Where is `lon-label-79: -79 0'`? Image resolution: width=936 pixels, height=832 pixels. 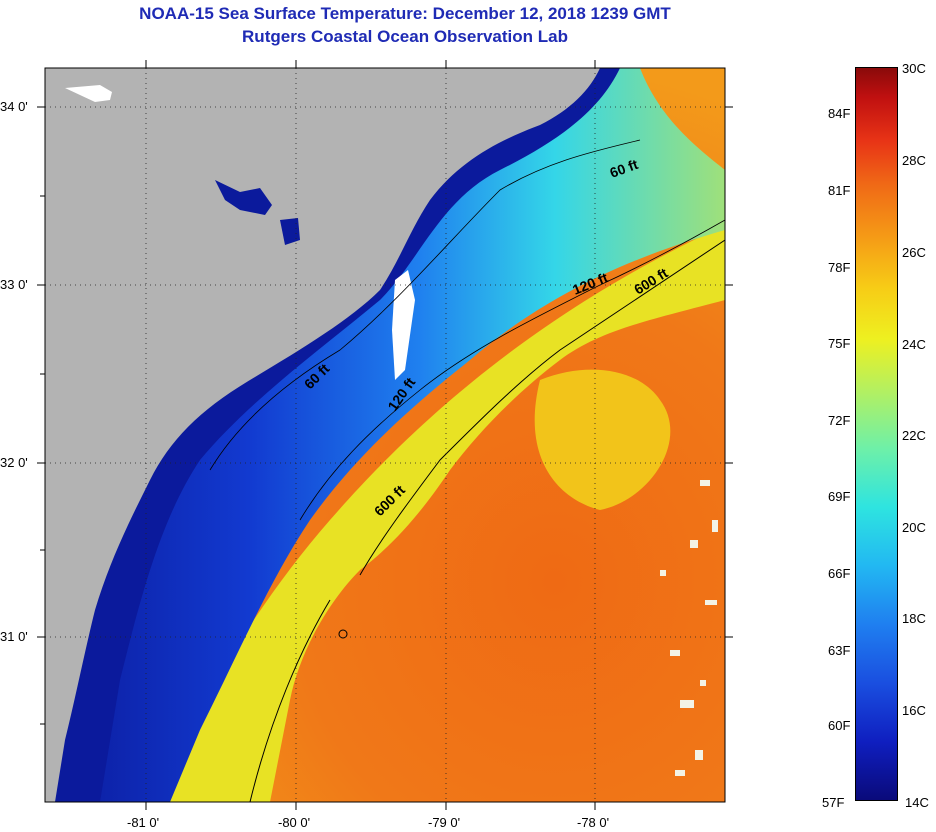
lon-label-79: -79 0' is located at coordinates (444, 822).